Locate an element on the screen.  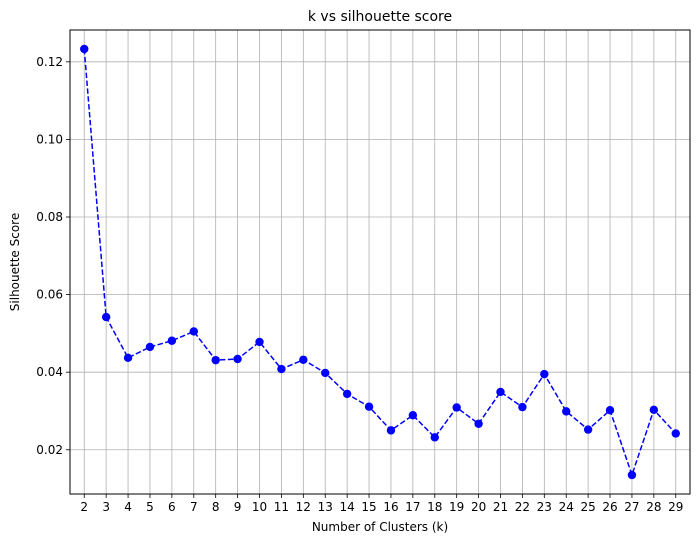
x-tick-label: 23 is located at coordinates (544, 507).